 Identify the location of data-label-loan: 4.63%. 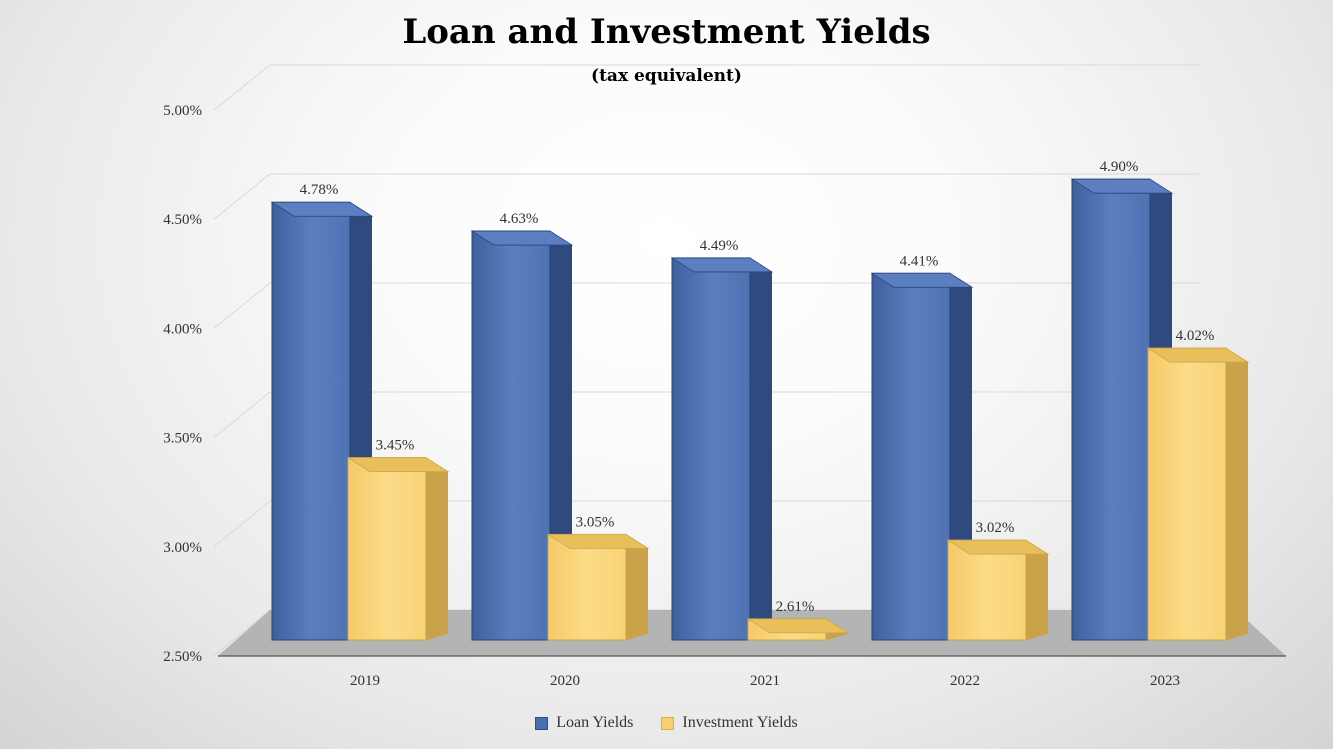
(519, 219).